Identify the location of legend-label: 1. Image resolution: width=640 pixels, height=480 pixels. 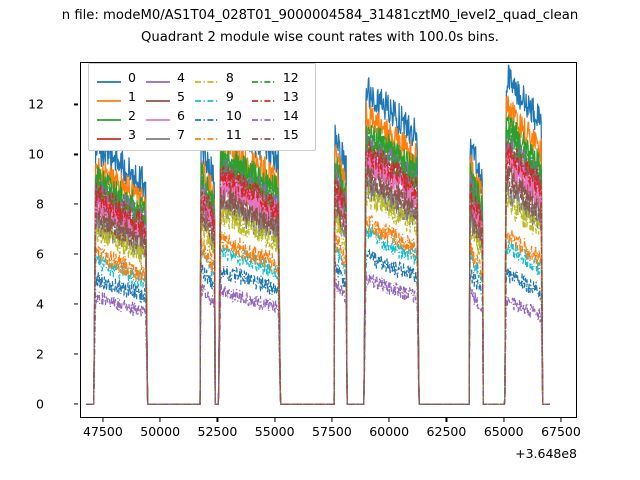
(132, 97).